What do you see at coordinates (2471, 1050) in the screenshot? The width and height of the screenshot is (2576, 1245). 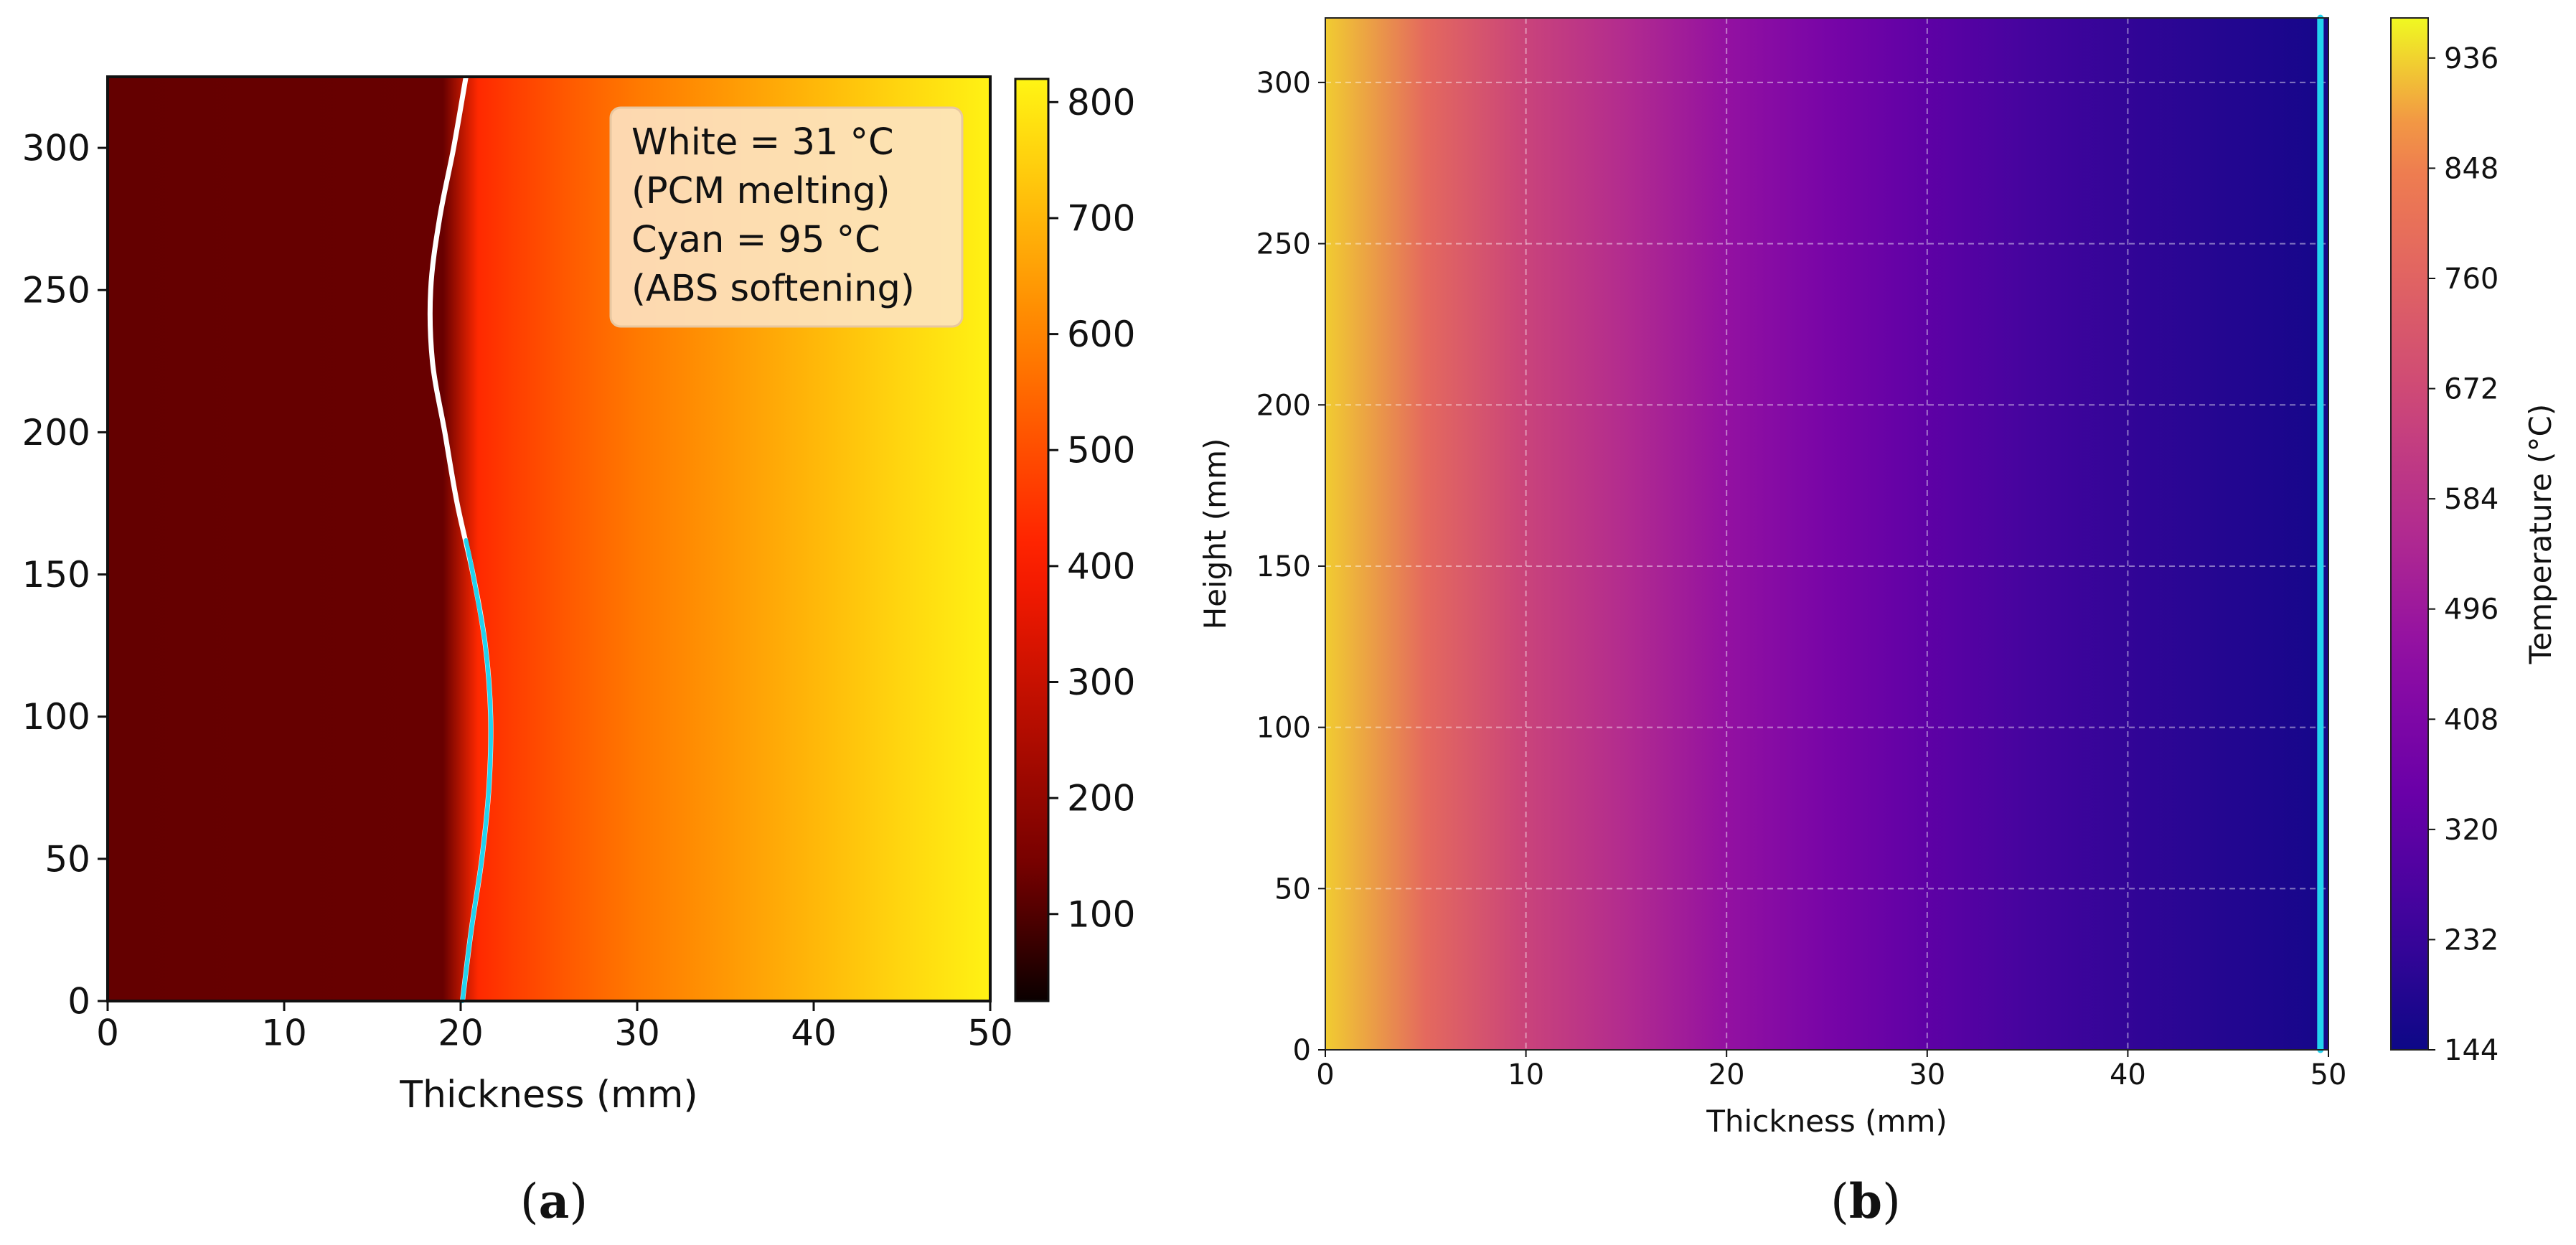 I see `colorbar-tick-label: 144` at bounding box center [2471, 1050].